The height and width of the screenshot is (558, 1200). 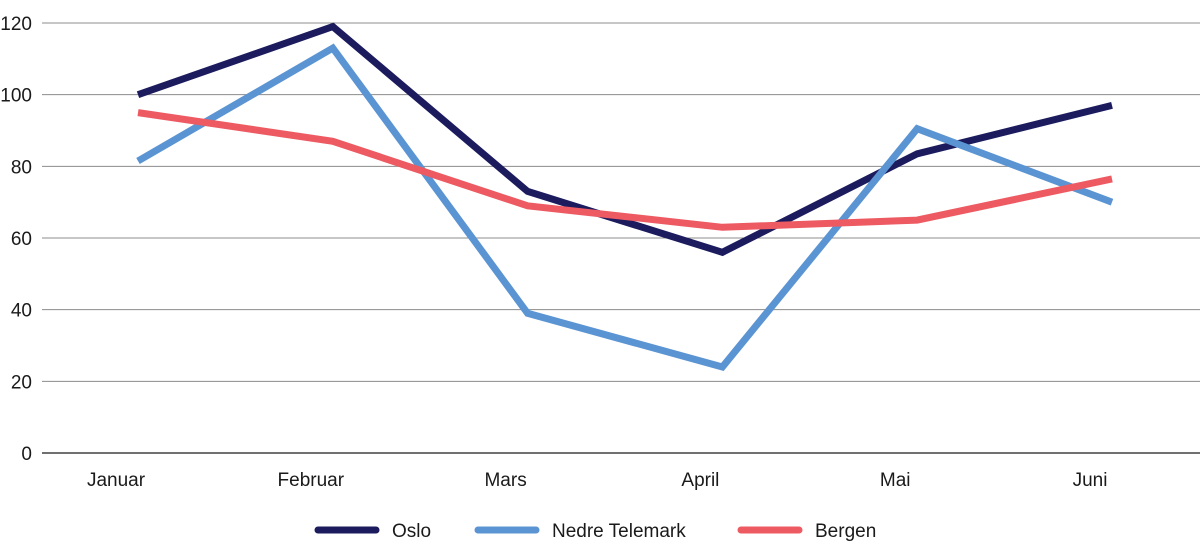 What do you see at coordinates (845, 531) in the screenshot?
I see `legend-label: Bergen` at bounding box center [845, 531].